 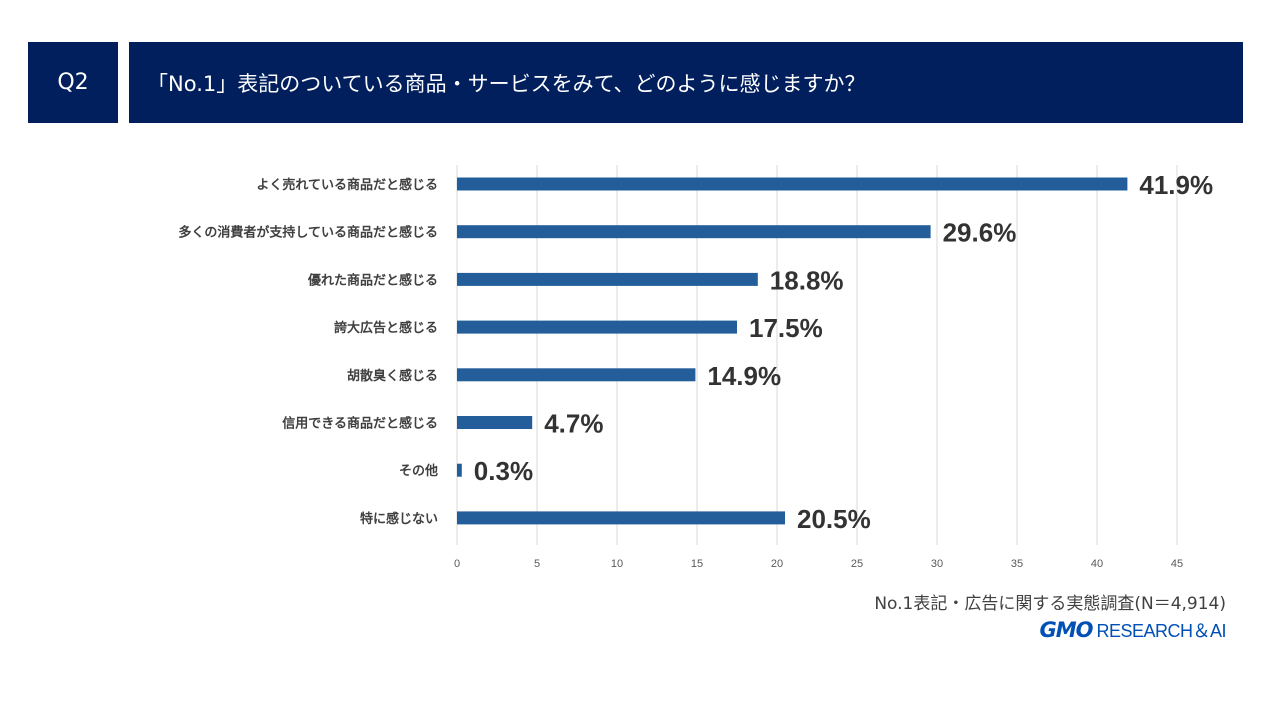 What do you see at coordinates (1050, 604) in the screenshot?
I see `survey-source: No.1表記・広告に関する実態調査(N＝4,914)` at bounding box center [1050, 604].